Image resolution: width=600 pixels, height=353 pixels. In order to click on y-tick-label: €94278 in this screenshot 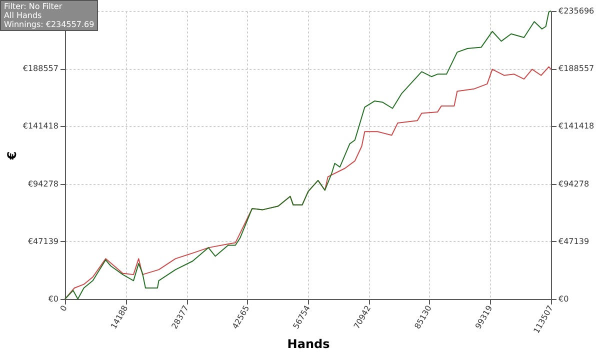, I will do `click(43, 183)`.